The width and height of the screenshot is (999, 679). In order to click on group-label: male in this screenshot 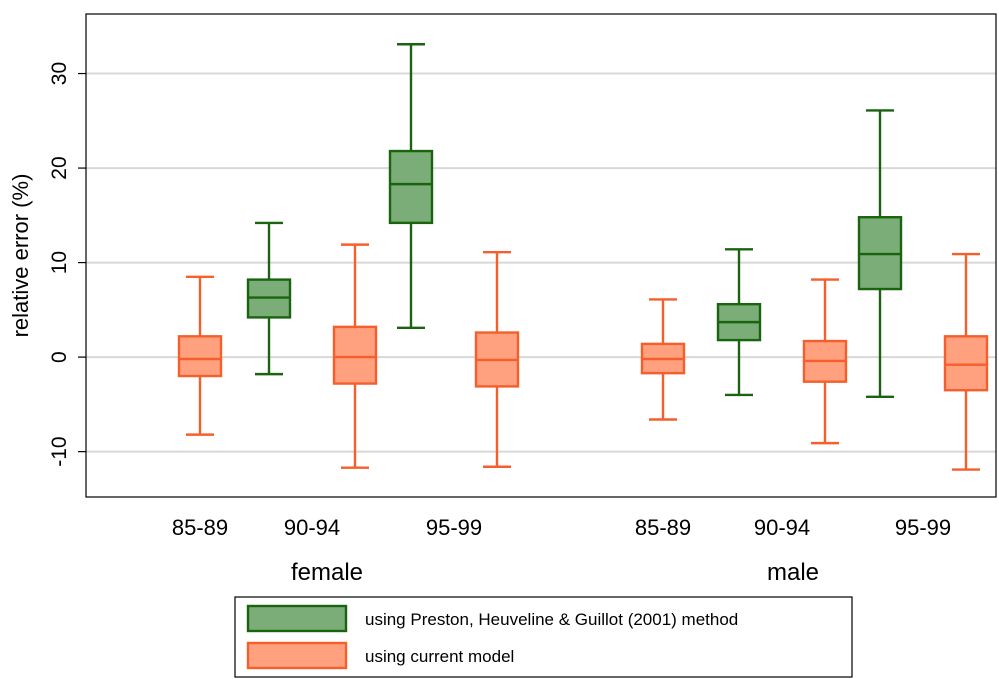, I will do `click(793, 572)`.